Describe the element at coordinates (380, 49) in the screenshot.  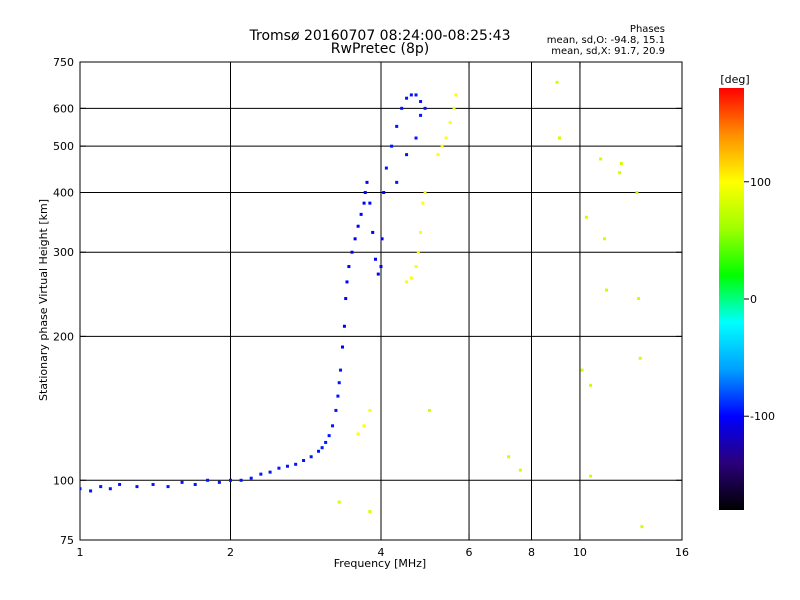
I see `chart-subtitle: RwPretec (8p)` at that location.